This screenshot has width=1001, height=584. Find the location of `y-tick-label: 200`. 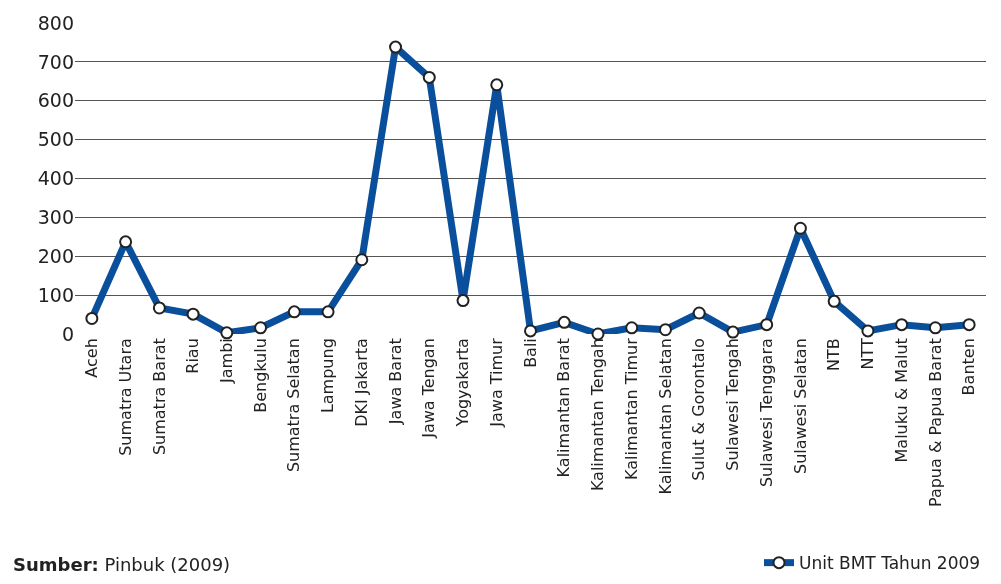

y-tick-label: 200 is located at coordinates (55, 255).